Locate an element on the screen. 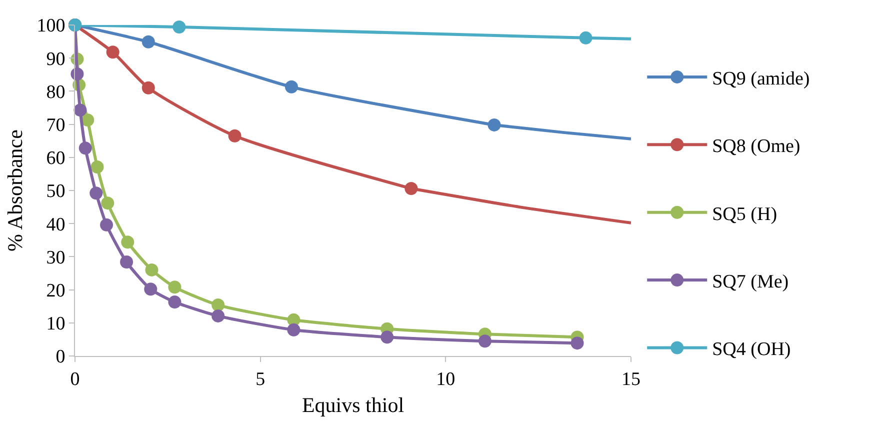  legend-label: SQ4 (OH) is located at coordinates (751, 349).